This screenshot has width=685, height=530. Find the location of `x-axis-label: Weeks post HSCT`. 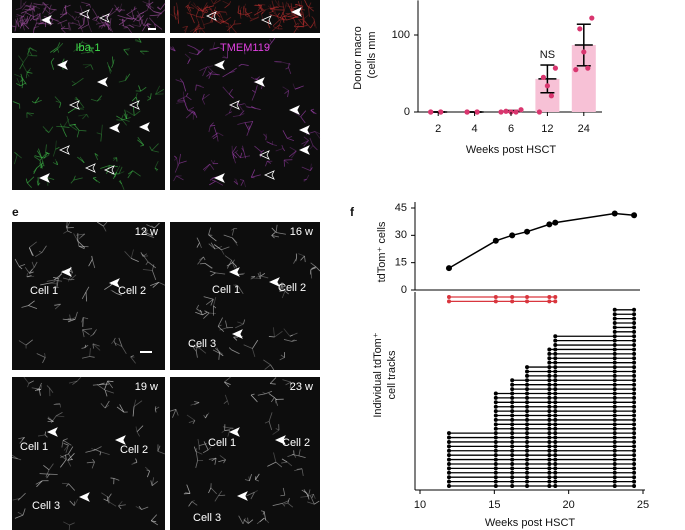

x-axis-label: Weeks post HSCT is located at coordinates (530, 523).